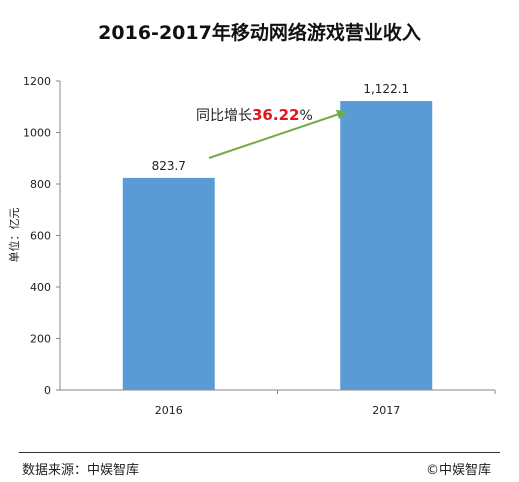  Describe the element at coordinates (40, 287) in the screenshot. I see `y-tick-label: 400` at that location.